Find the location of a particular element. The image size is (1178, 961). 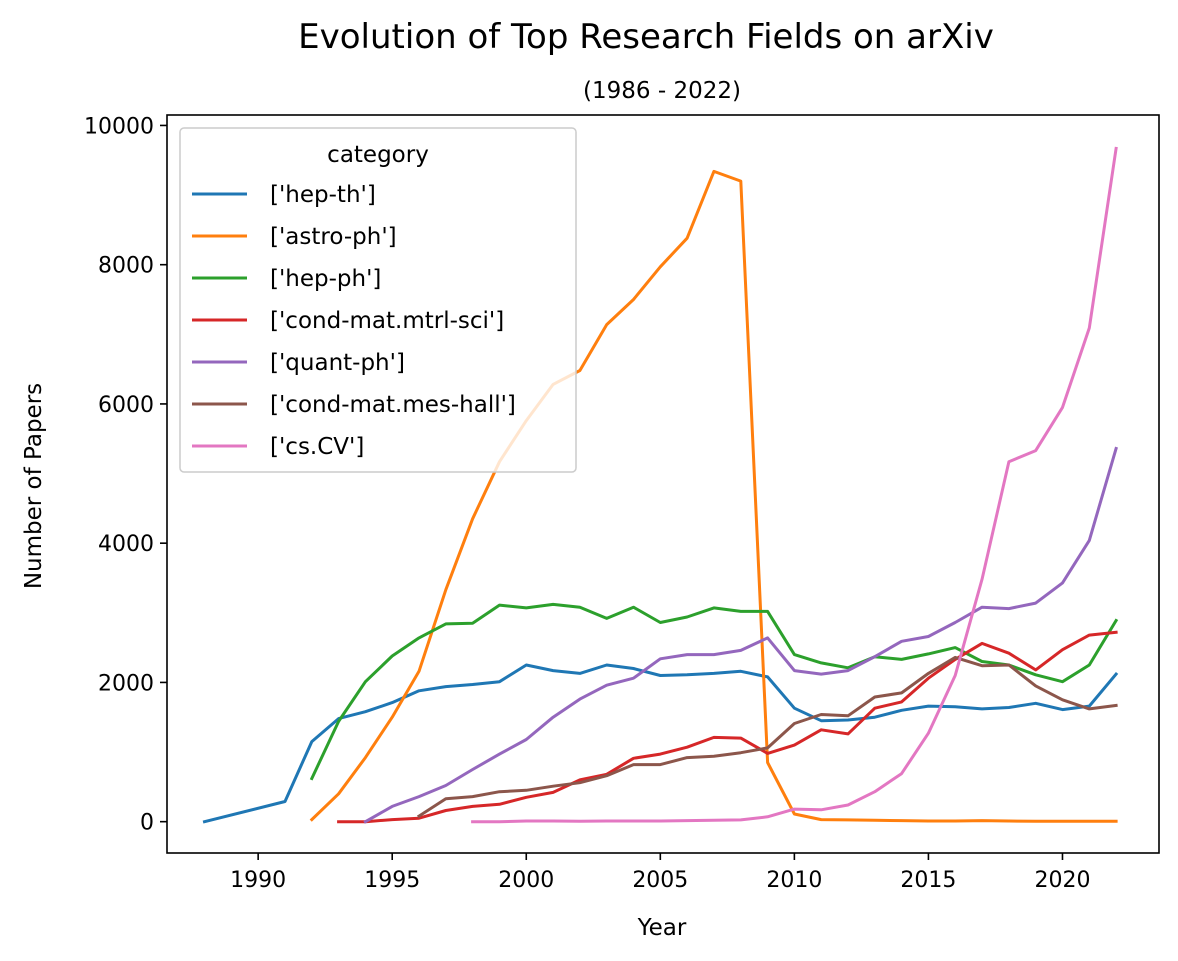

legend-label: ['quant-ph'] is located at coordinates (337, 363).